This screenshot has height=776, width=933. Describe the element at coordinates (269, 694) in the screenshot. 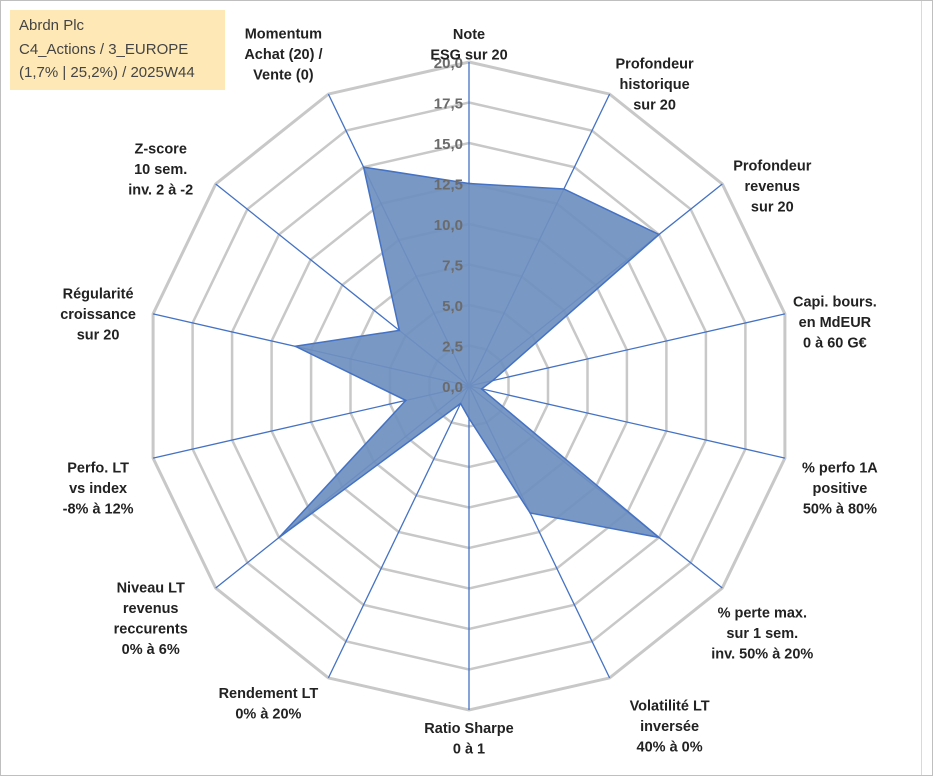

I see `axis-label-line: Rendement LT` at that location.